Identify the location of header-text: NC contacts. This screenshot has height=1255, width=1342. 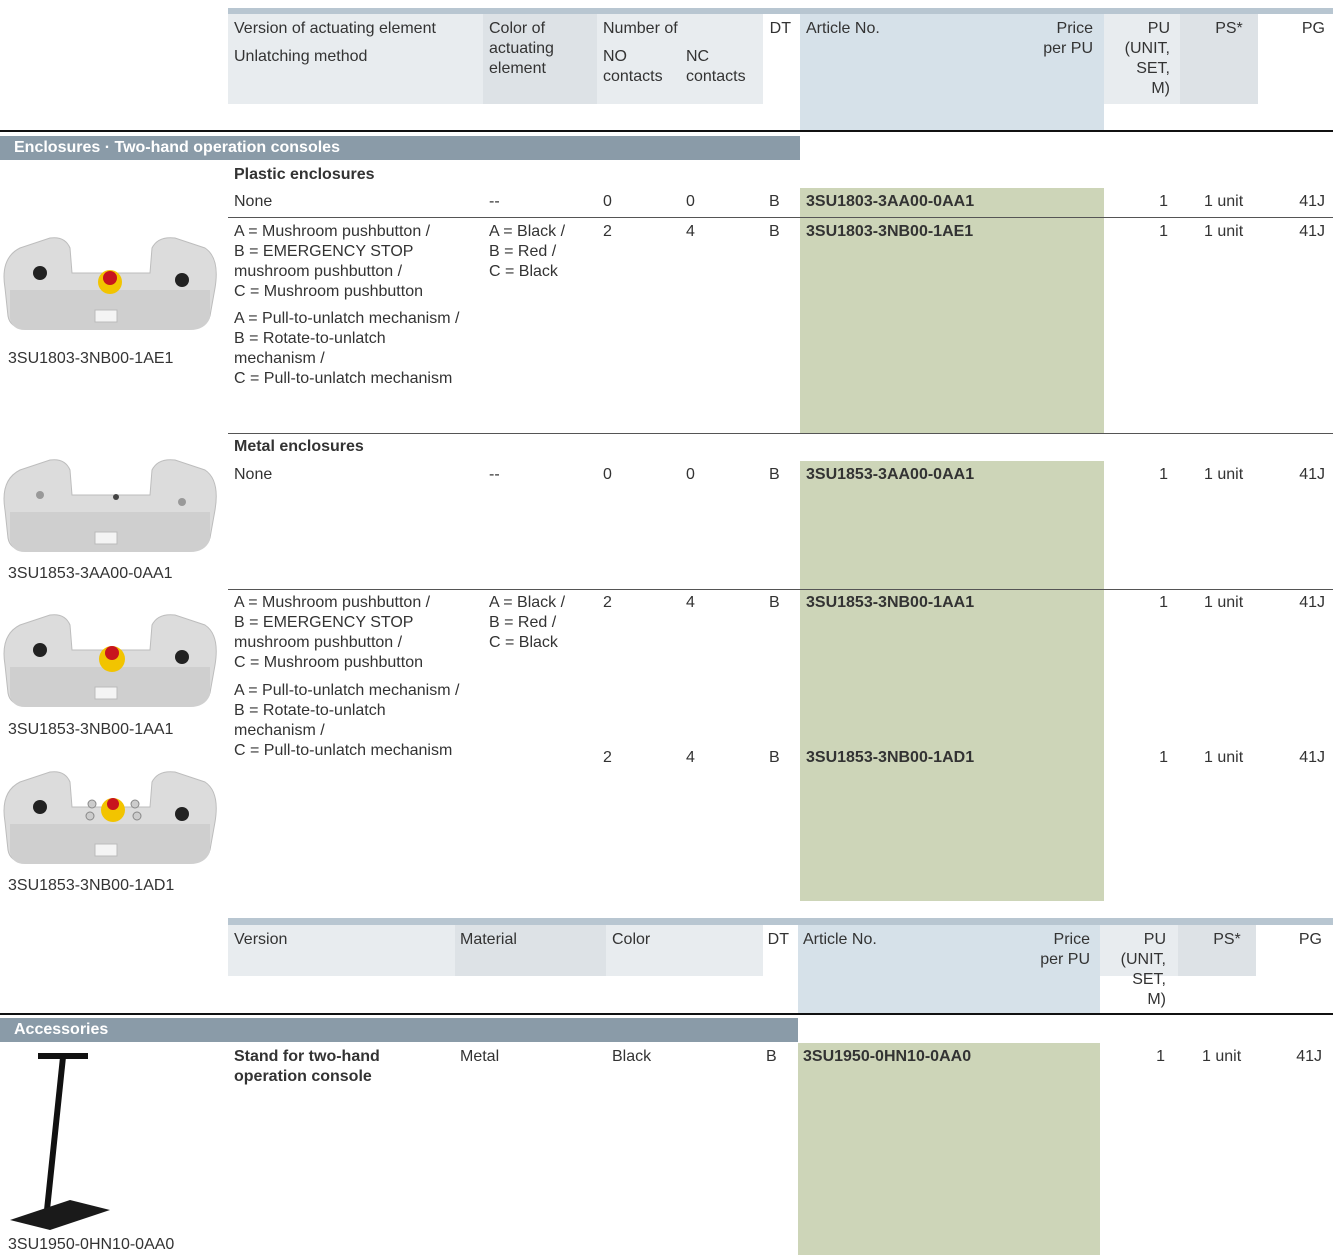
(716, 66).